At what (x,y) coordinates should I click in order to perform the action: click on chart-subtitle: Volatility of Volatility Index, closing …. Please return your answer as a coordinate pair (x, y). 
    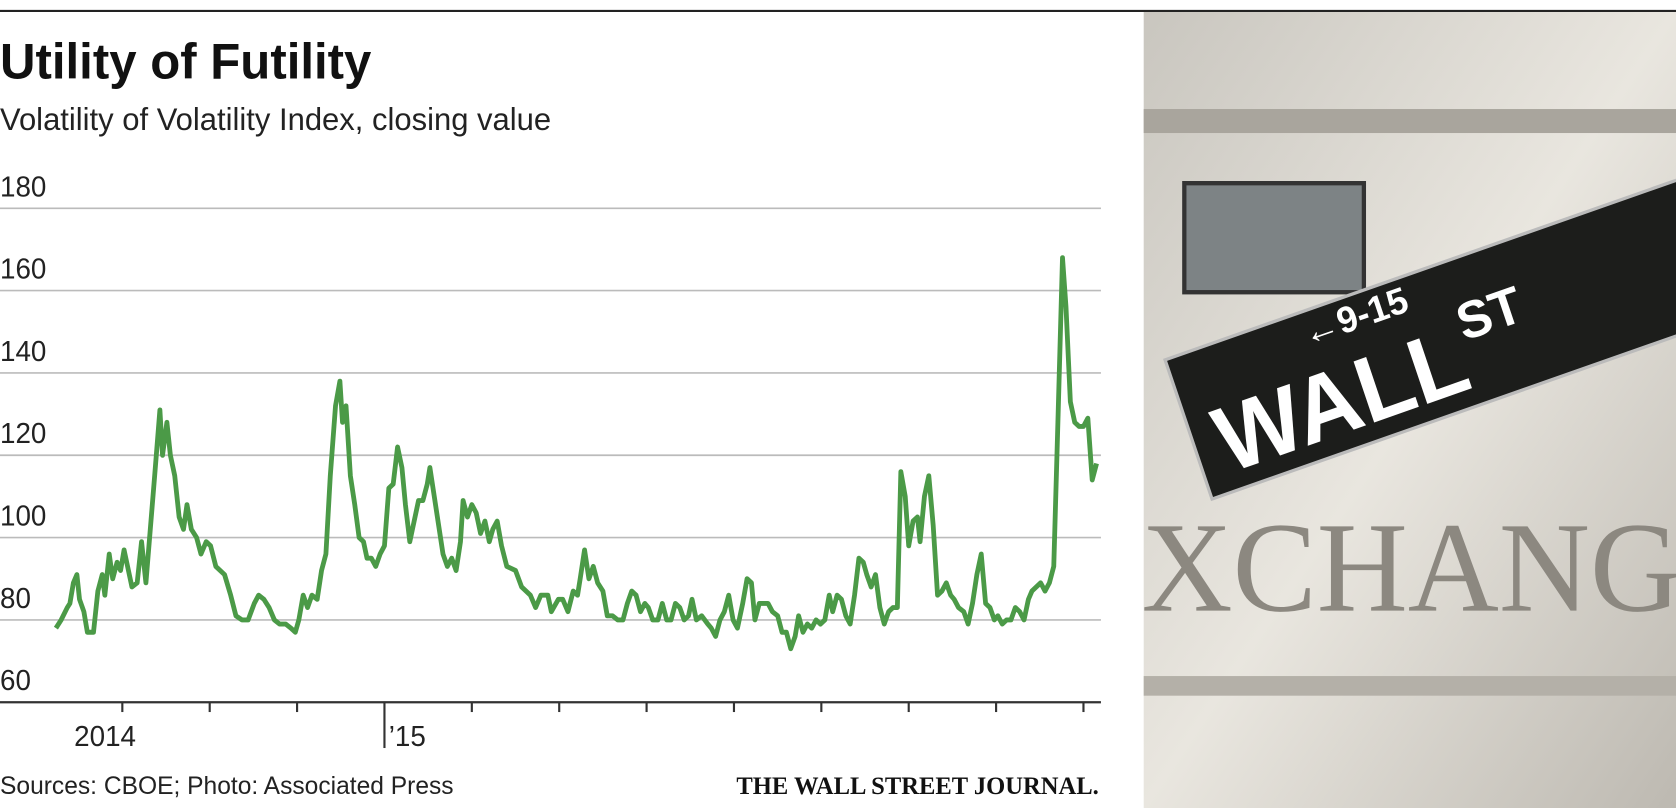
    Looking at the image, I should click on (275, 118).